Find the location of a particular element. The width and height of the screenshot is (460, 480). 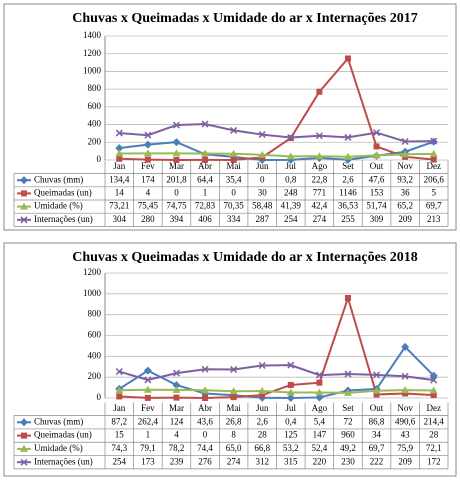

table-value: 147 is located at coordinates (320, 435).